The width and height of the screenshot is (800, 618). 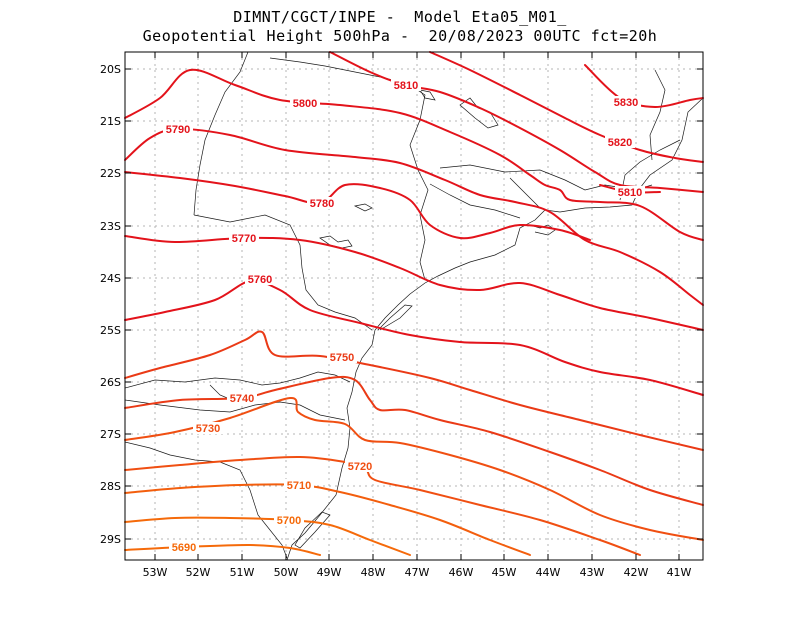 I want to click on lon-label: 52W, so click(x=198, y=572).